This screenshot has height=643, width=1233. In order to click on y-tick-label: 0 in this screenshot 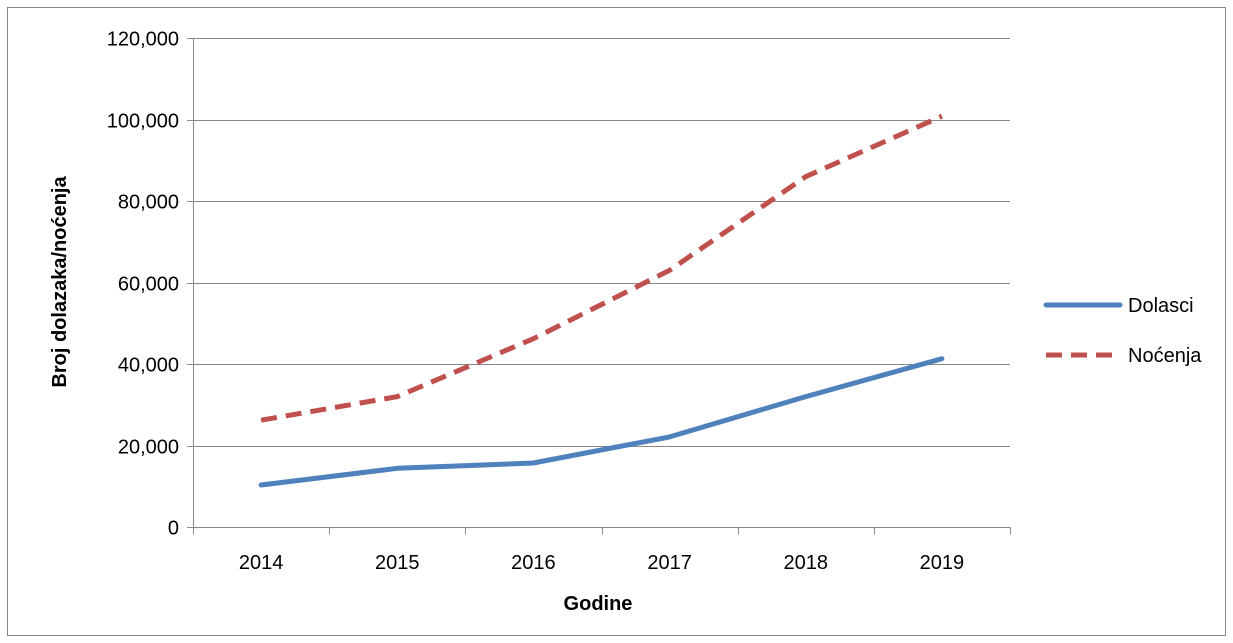, I will do `click(173, 529)`.